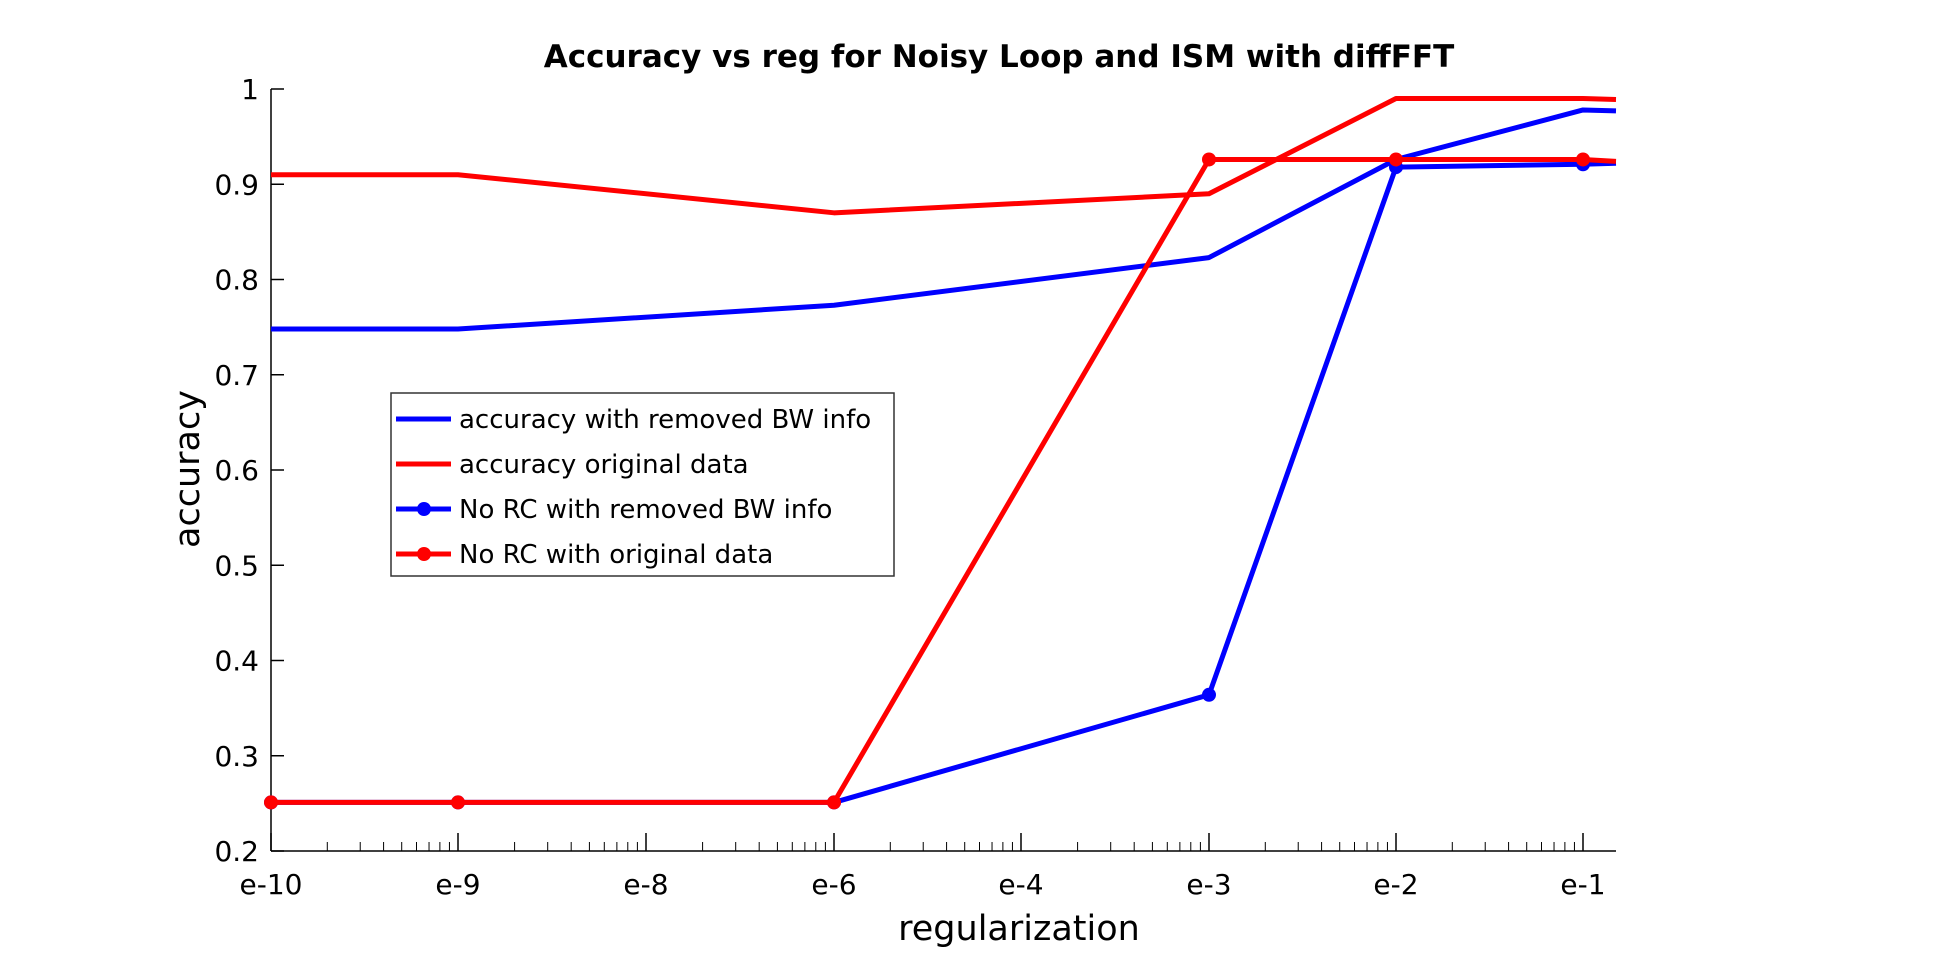  What do you see at coordinates (604, 465) in the screenshot?
I see `legend-label: accuracy original data` at bounding box center [604, 465].